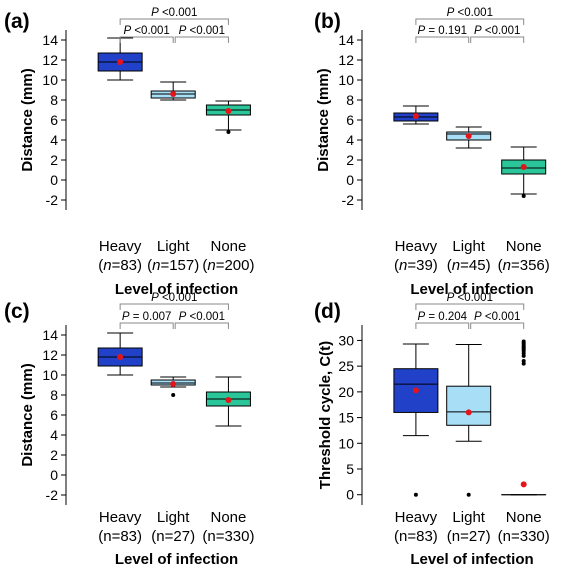 This screenshot has width=586, height=572. Describe the element at coordinates (17, 311) in the screenshot. I see `panel-label: (c)` at that location.